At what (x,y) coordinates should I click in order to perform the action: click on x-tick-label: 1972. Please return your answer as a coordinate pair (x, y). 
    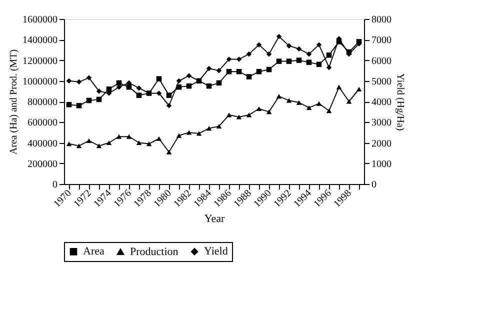
    Looking at the image, I should click on (83, 199).